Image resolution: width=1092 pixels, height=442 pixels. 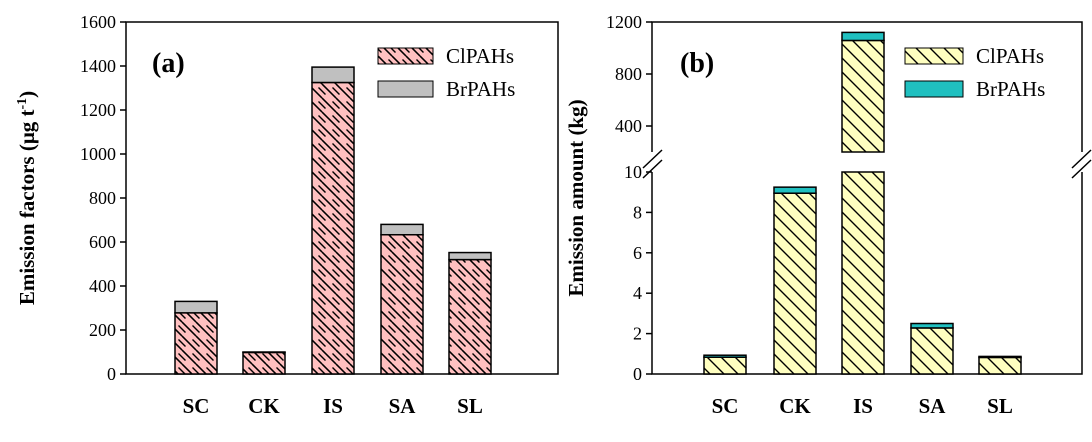 What do you see at coordinates (333, 75) in the screenshot?
I see `bar-a-brpahs-is` at bounding box center [333, 75].